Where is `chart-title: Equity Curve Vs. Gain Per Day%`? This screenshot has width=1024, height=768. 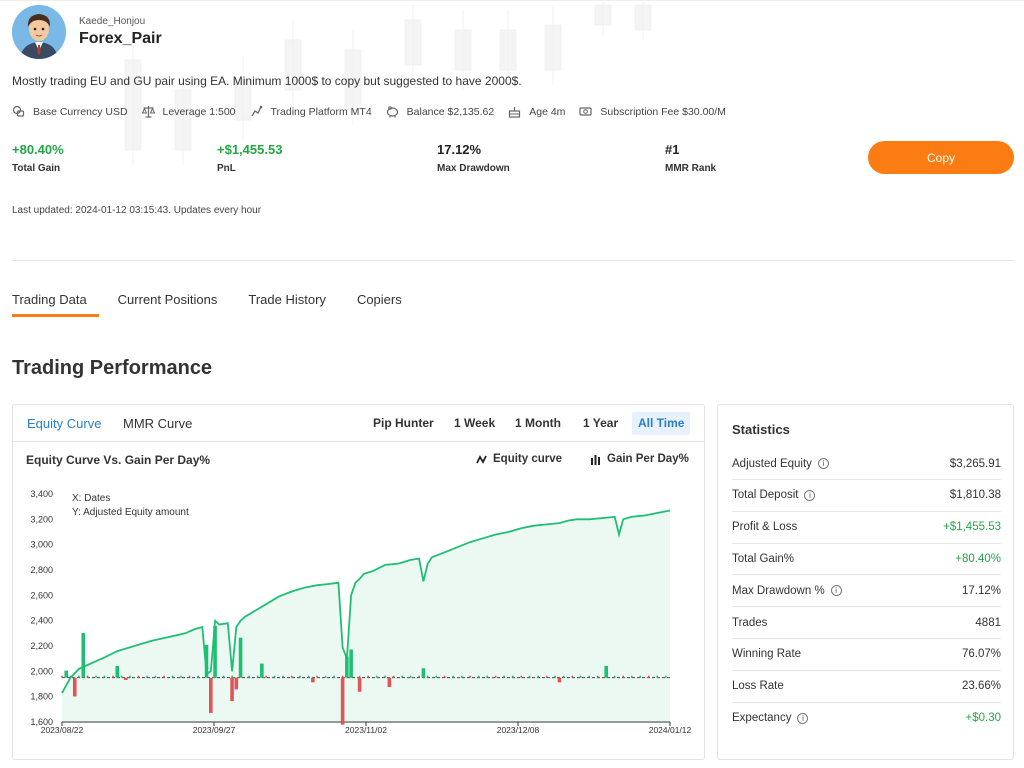
chart-title: Equity Curve Vs. Gain Per Day% is located at coordinates (118, 460).